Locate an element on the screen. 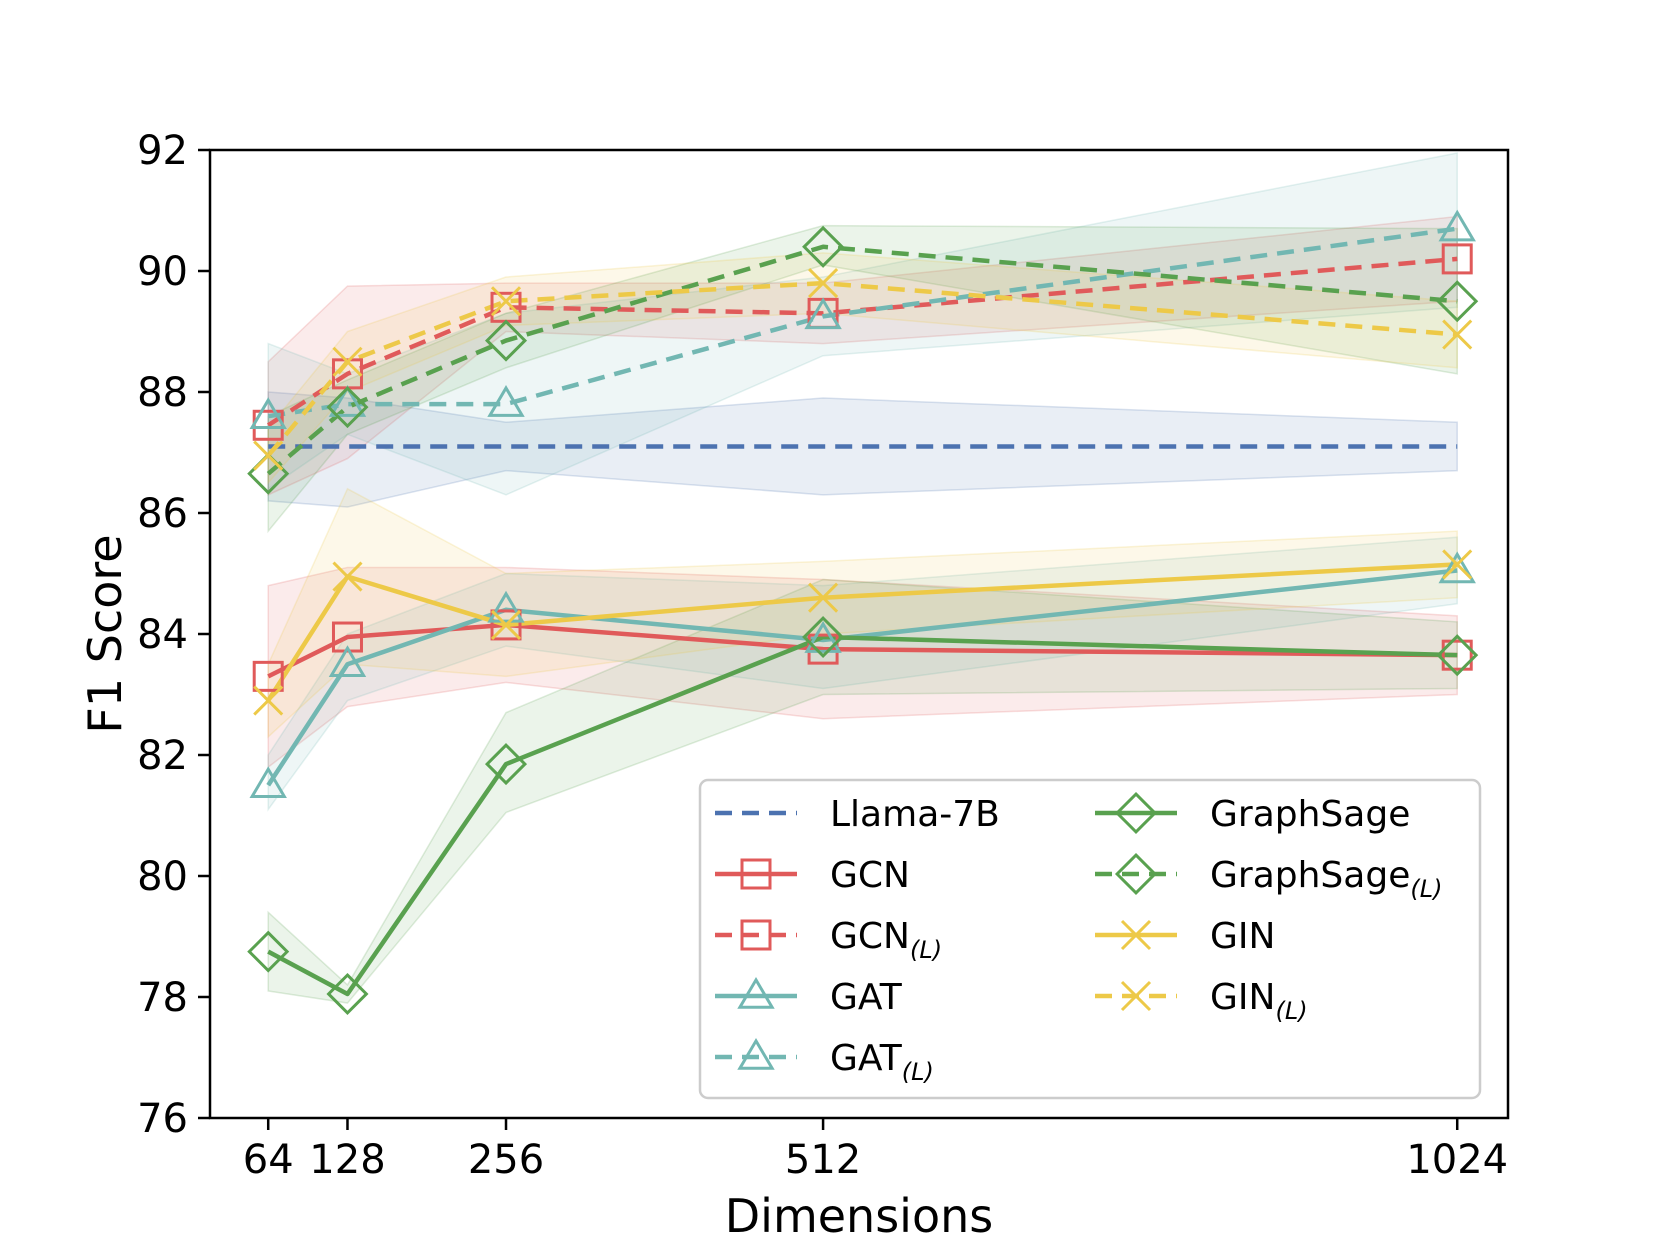 The height and width of the screenshot is (1245, 1660). y-tick-label: 86 is located at coordinates (162, 514).